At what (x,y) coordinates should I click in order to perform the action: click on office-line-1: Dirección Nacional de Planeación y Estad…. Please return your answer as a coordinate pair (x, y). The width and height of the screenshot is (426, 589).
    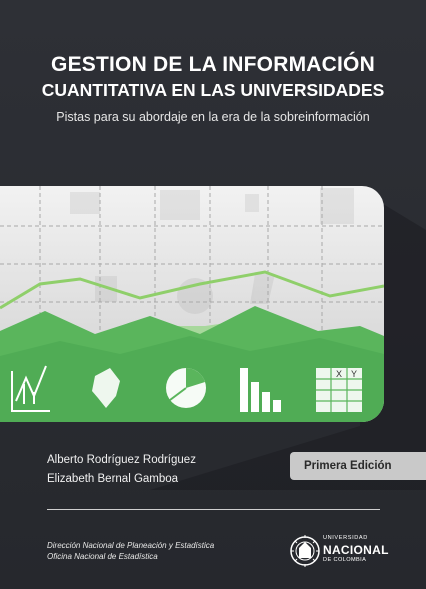
    Looking at the image, I should click on (131, 545).